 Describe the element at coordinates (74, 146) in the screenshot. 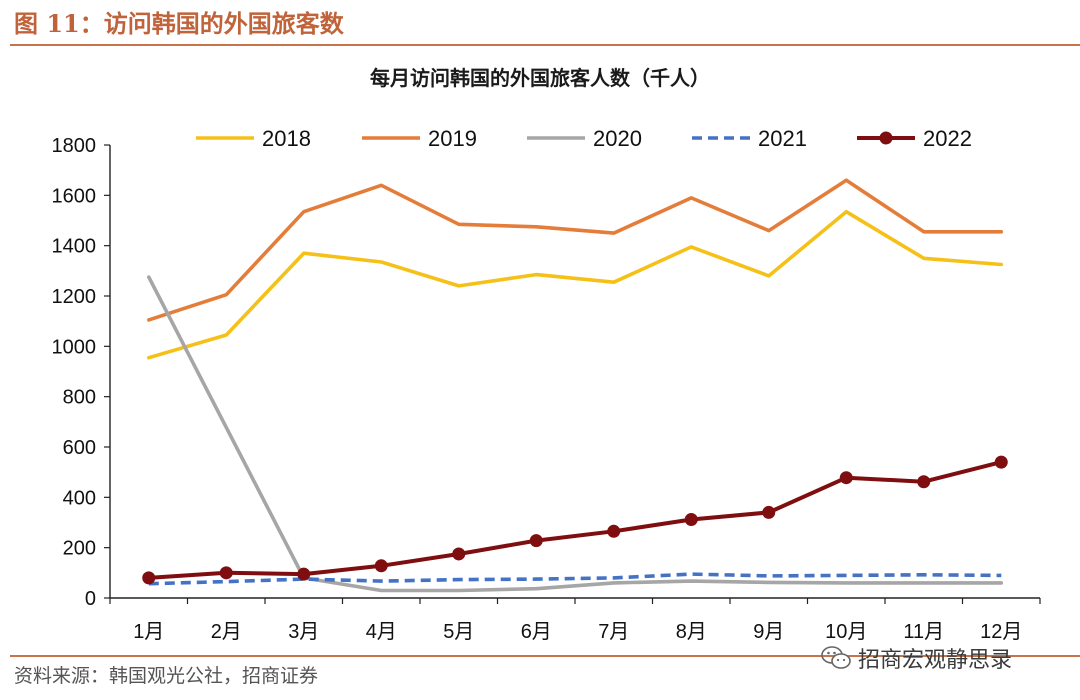

I see `y-tick-label: 1800` at that location.